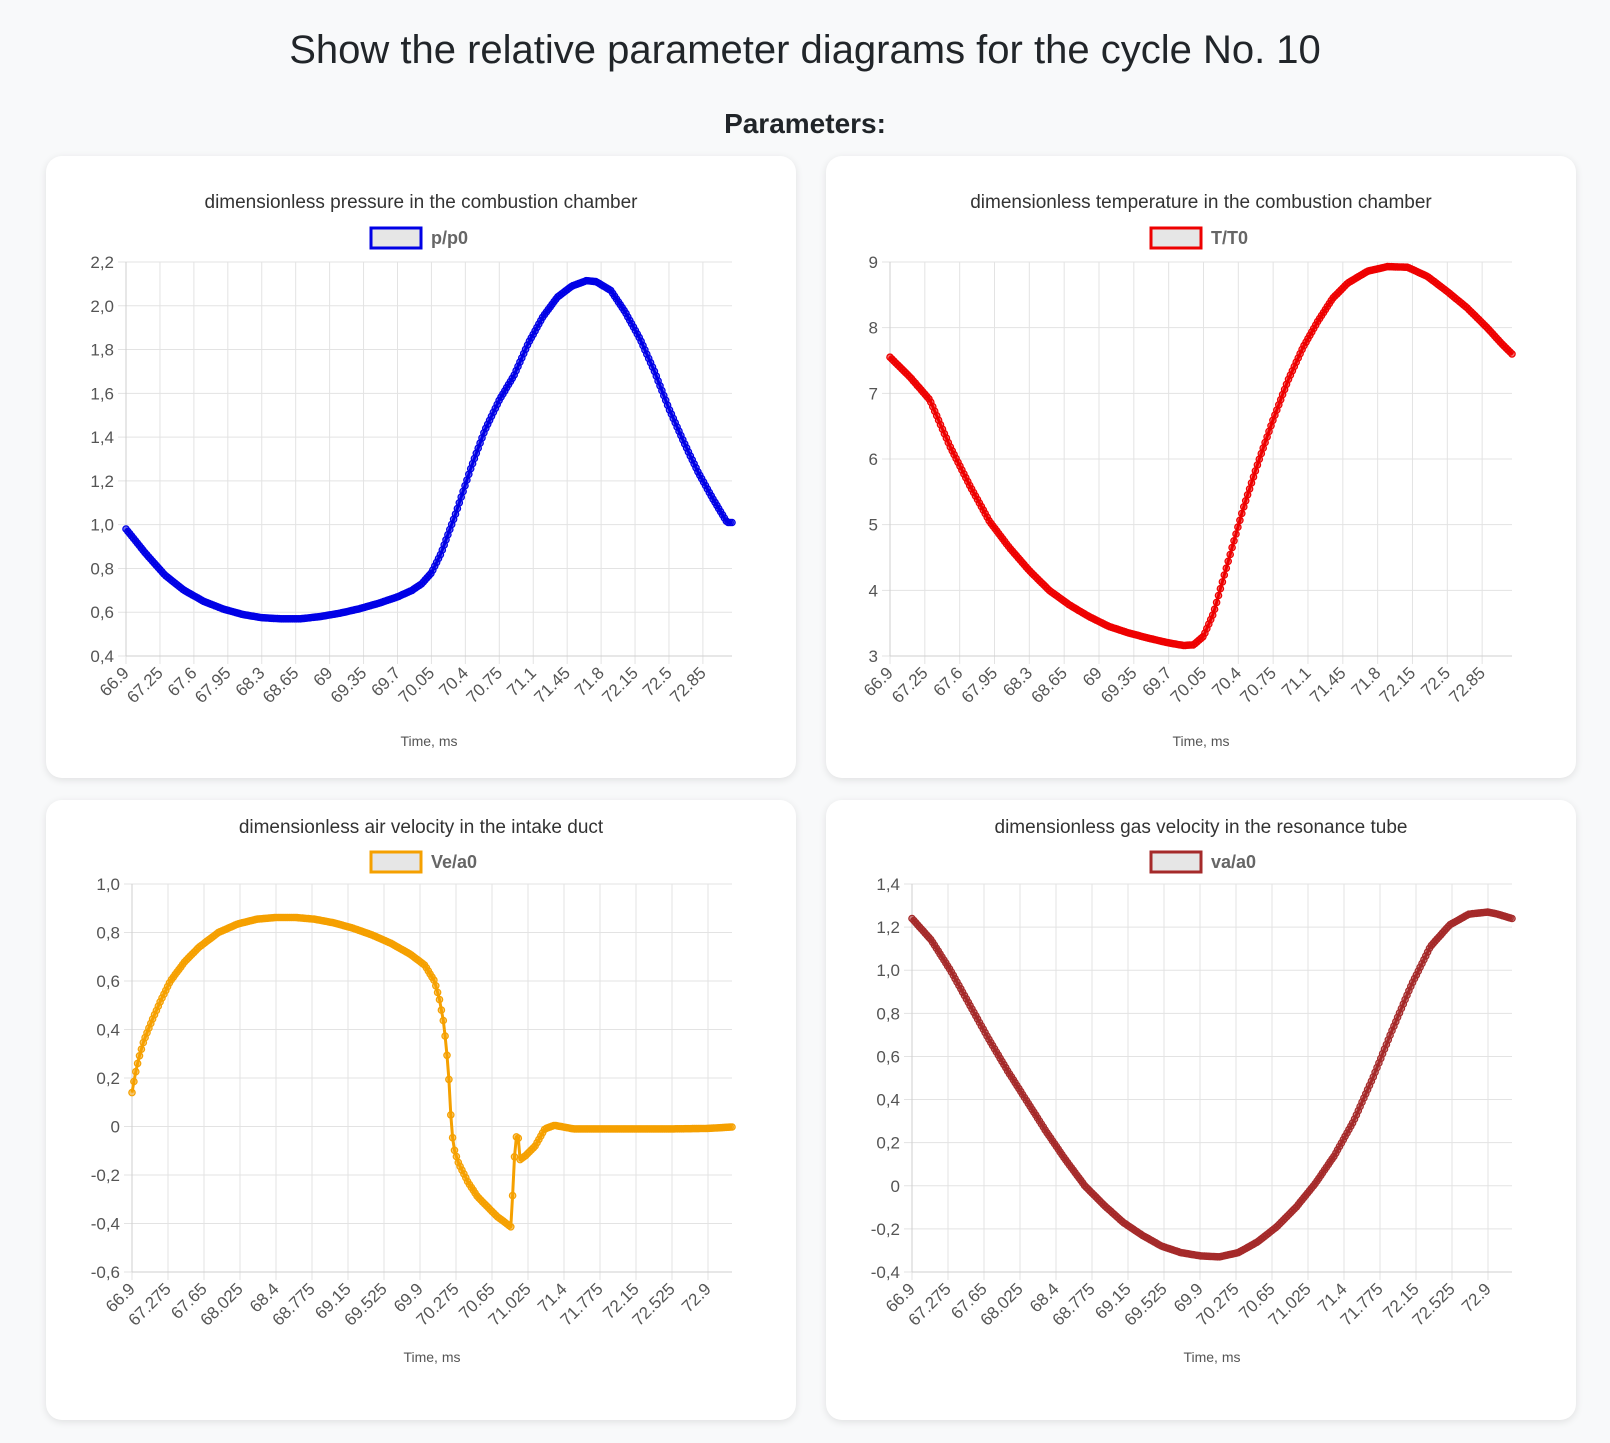 The height and width of the screenshot is (1443, 1610). I want to click on y-tick-label: -0,6, so click(105, 1272).